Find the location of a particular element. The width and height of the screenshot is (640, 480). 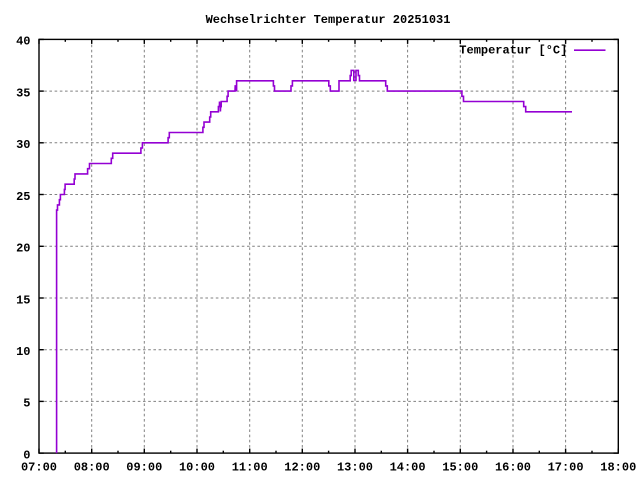

svg-text: 09:00 is located at coordinates (144, 468).